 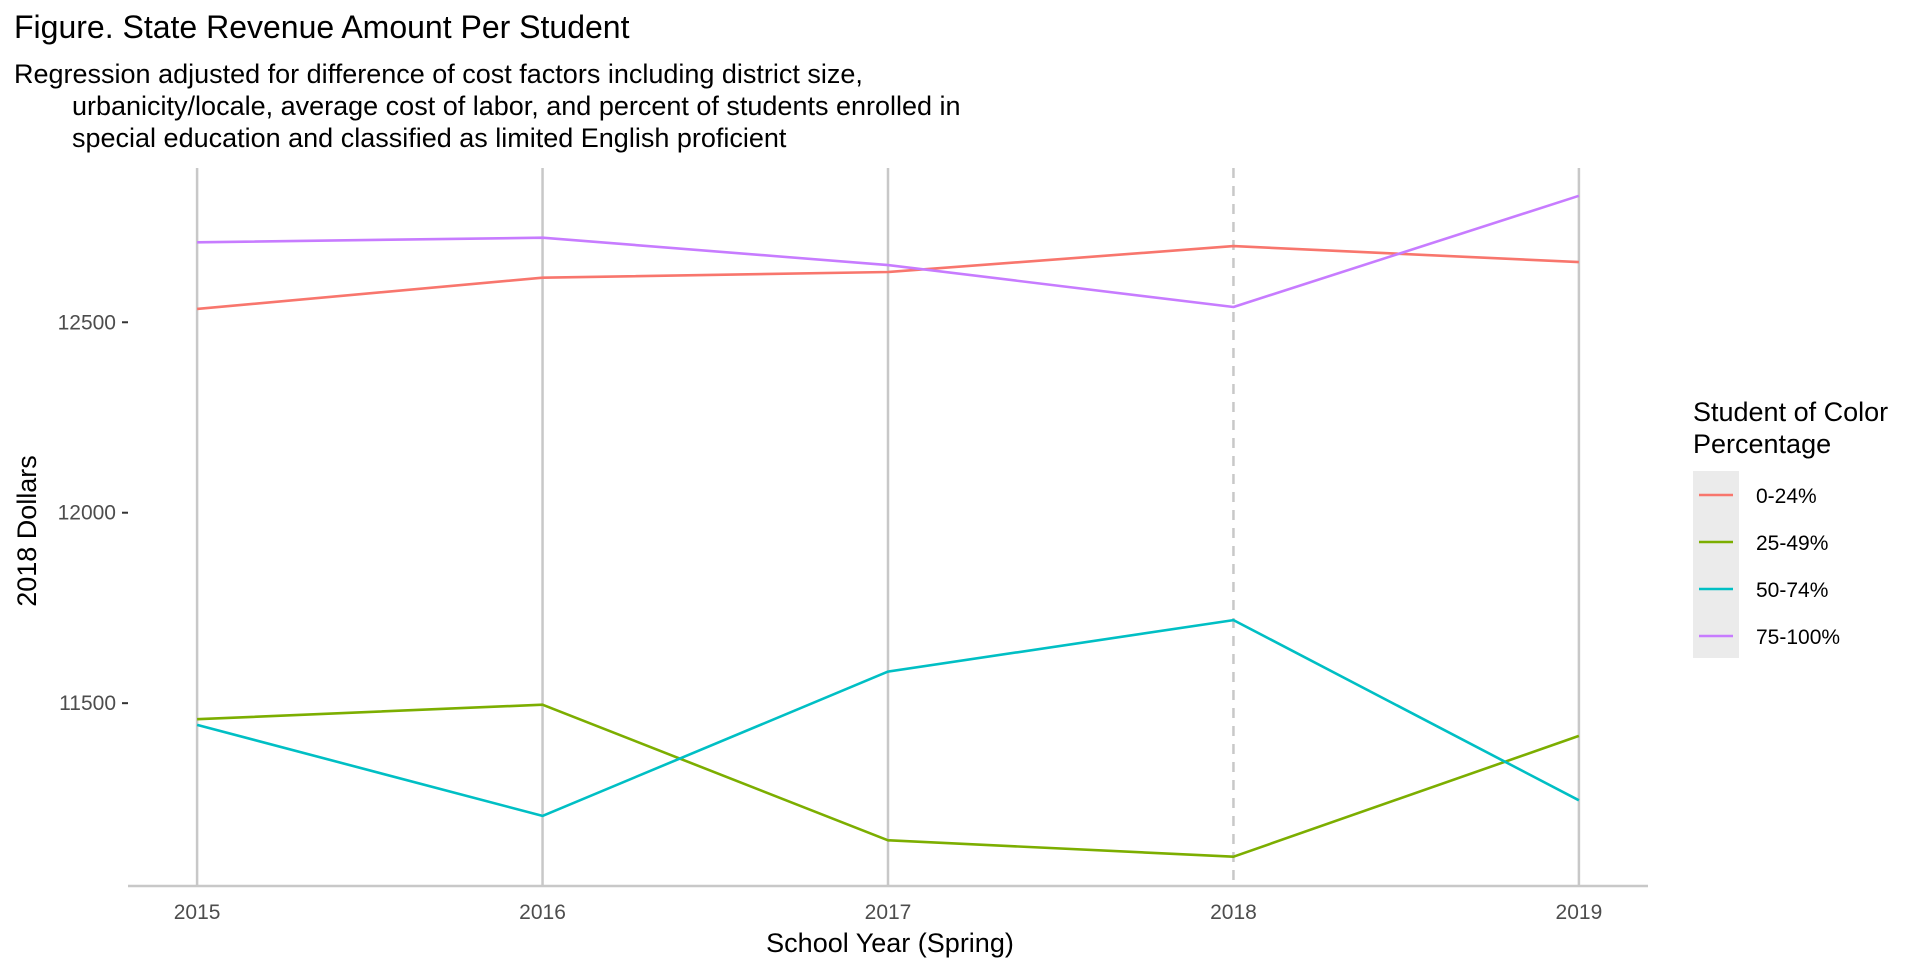 What do you see at coordinates (87, 513) in the screenshot?
I see `y-tick-label-12000: 12000` at bounding box center [87, 513].